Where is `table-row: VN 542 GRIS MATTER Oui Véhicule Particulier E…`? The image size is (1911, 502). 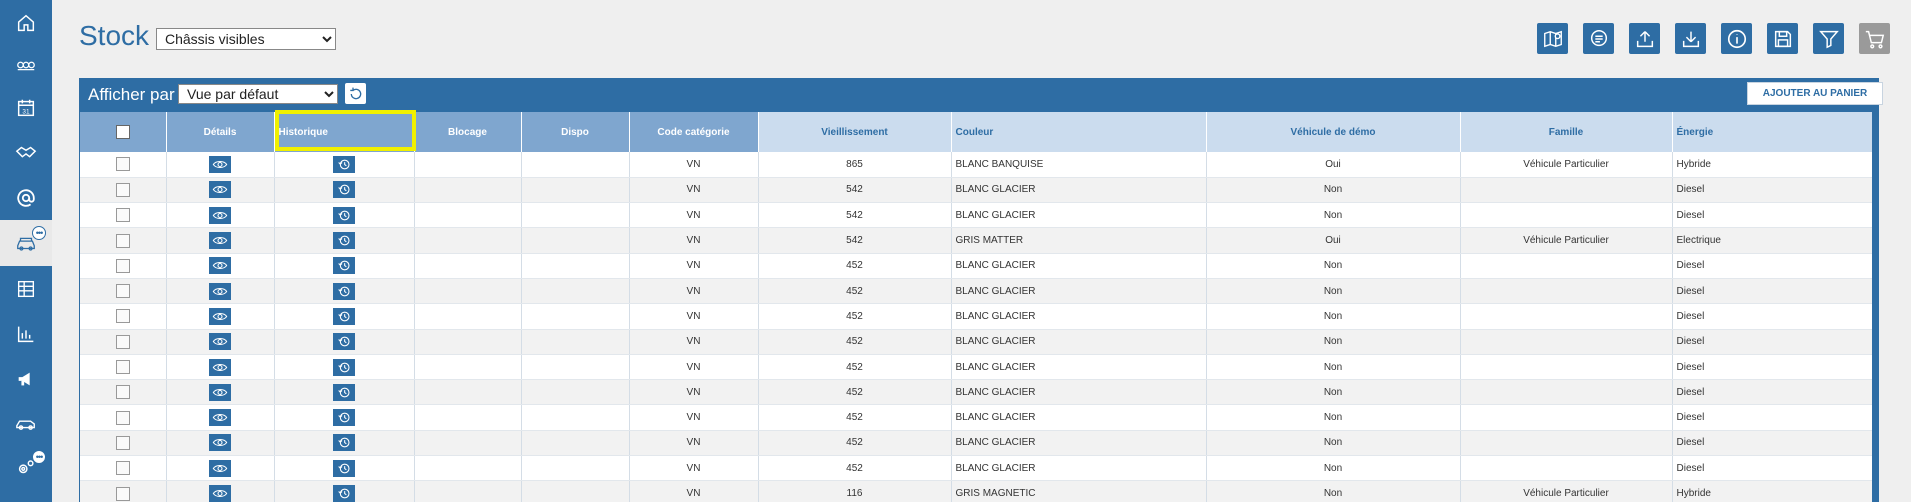 table-row: VN 542 GRIS MATTER Oui Véhicule Particulier E… is located at coordinates (978, 240).